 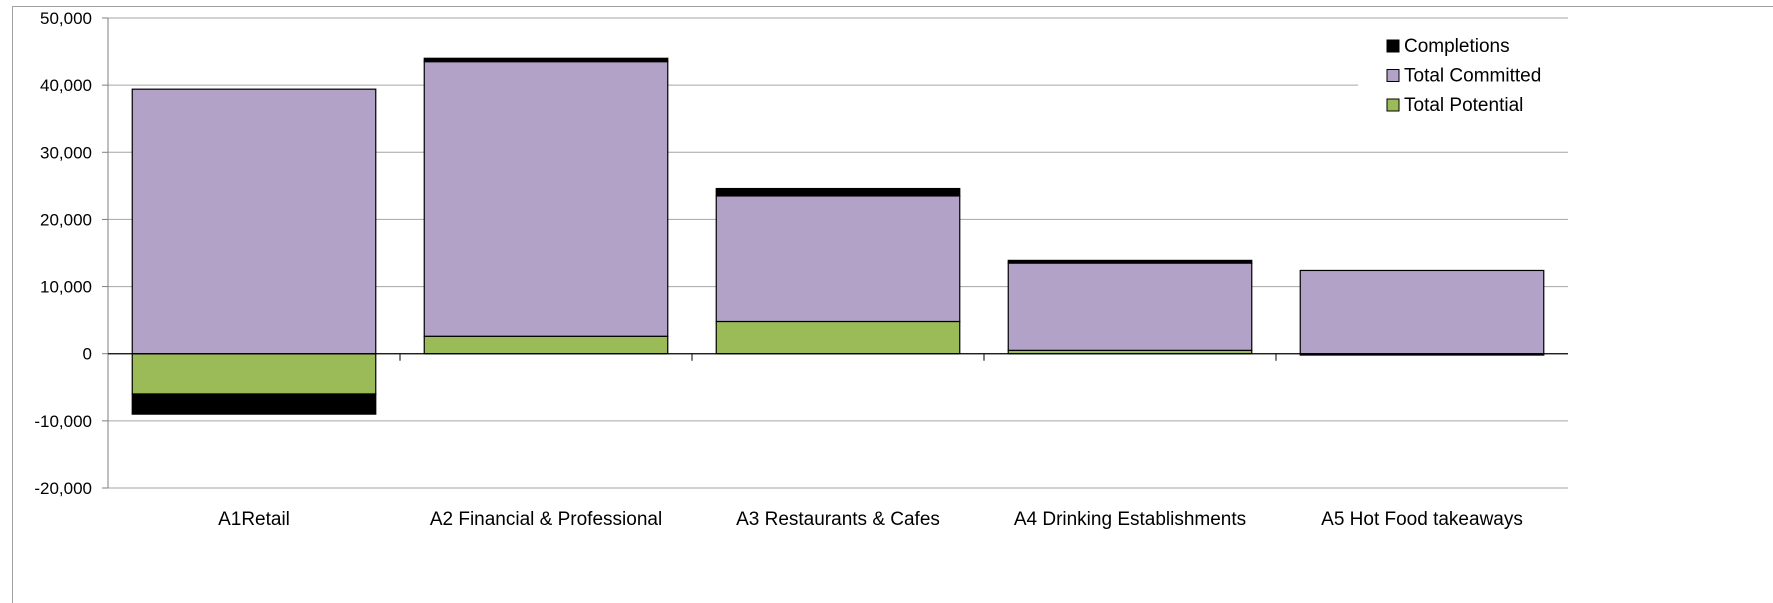 I want to click on legend-label: Completions, so click(x=1457, y=46).